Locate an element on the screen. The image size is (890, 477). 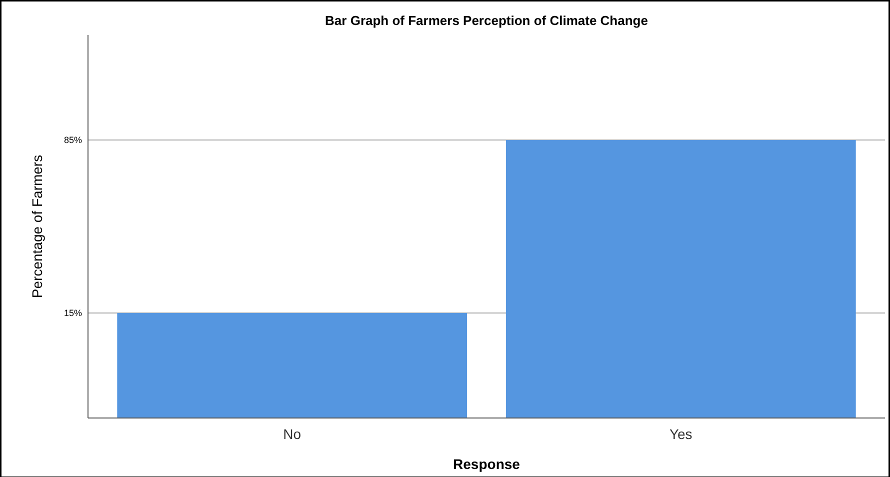
x-axis-title: Response is located at coordinates (486, 464).